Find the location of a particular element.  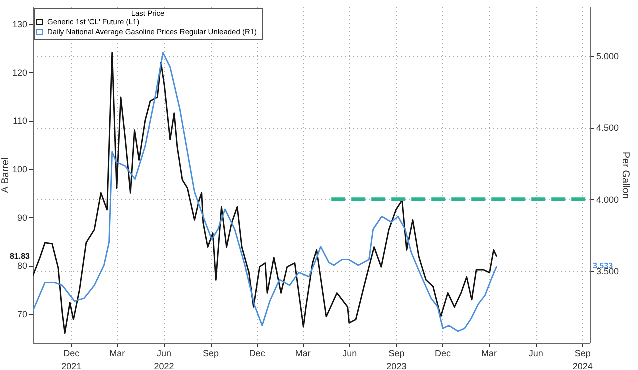

text: 81.83 is located at coordinates (20, 256).